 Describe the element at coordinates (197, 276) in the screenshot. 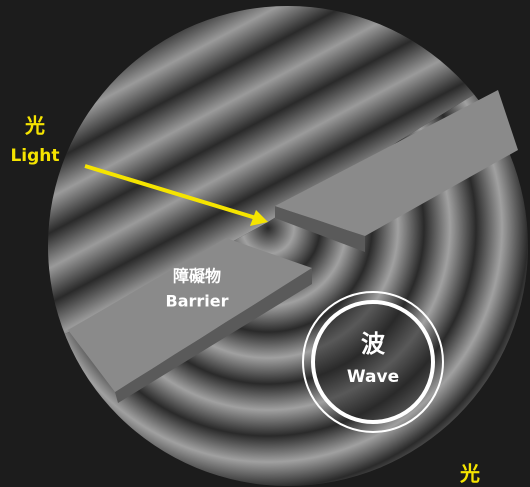

I see `barrier-zh: 障礙物` at that location.